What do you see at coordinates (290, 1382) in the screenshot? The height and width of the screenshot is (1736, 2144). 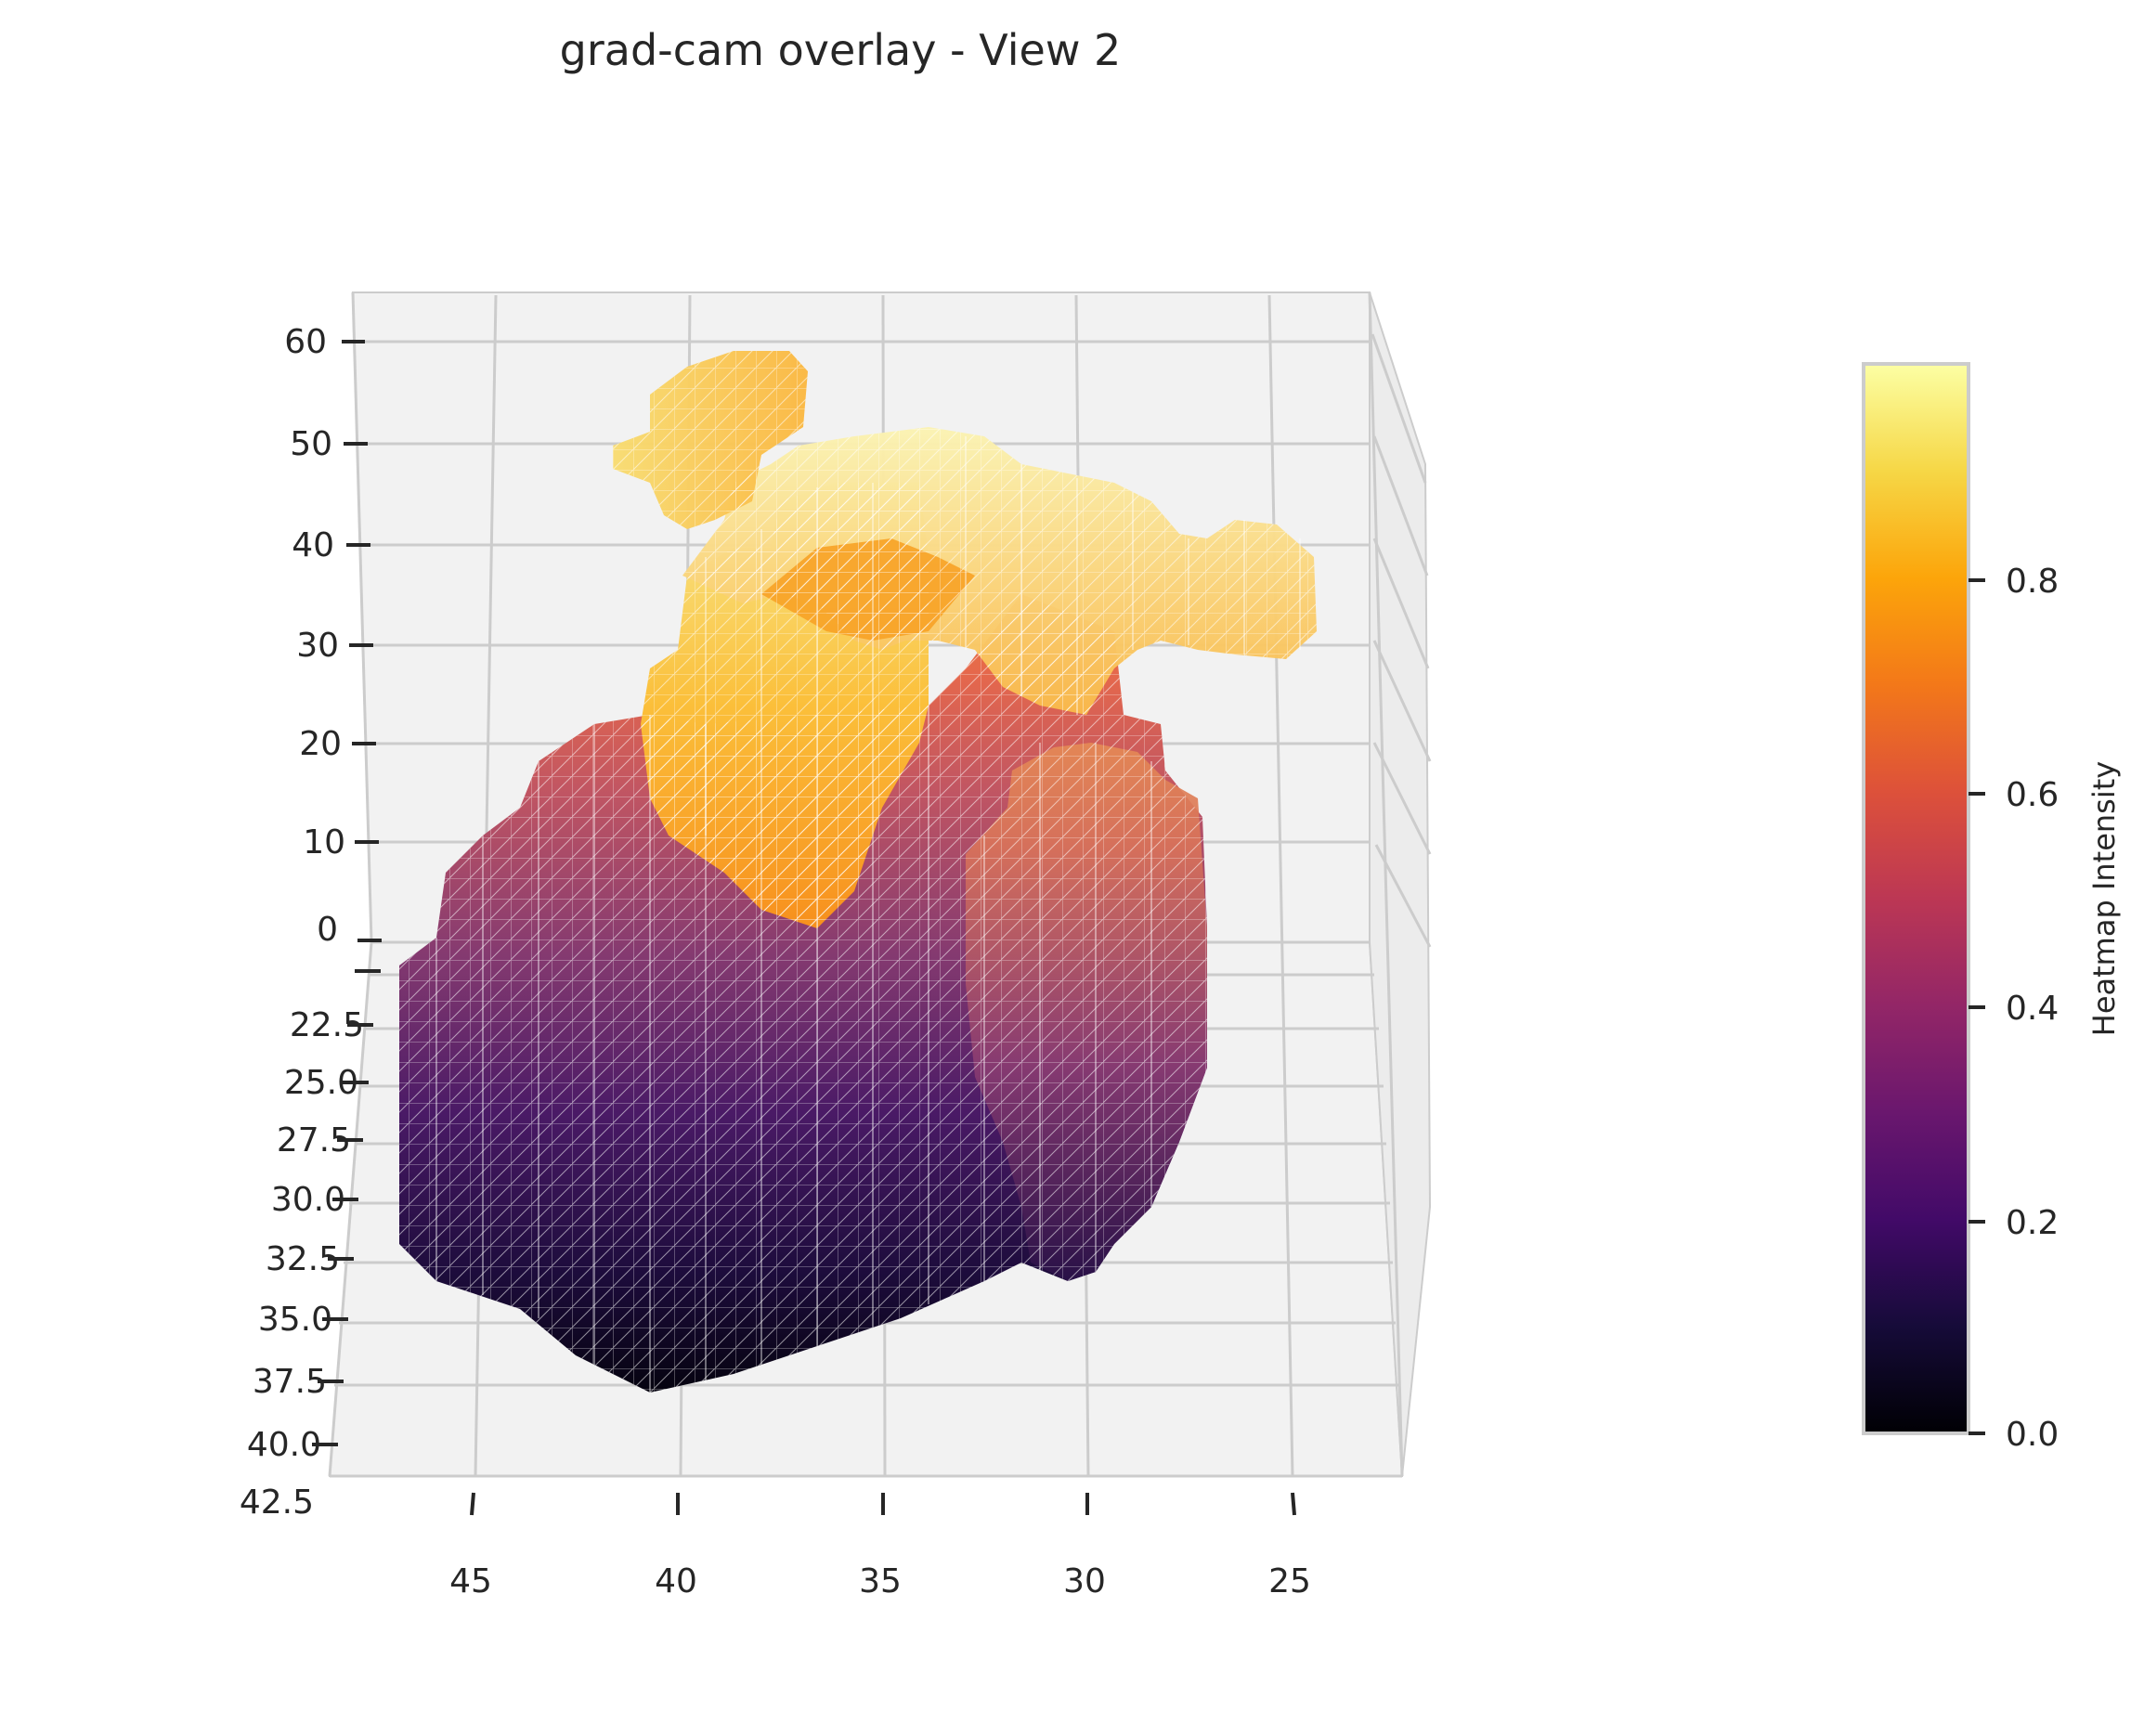 I see `y-tick-label: 37.5` at bounding box center [290, 1382].